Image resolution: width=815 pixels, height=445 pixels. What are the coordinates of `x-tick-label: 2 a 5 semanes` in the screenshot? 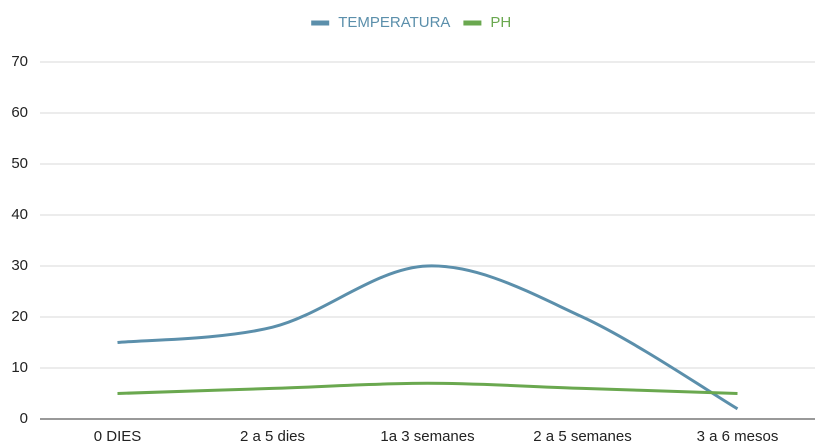 It's located at (582, 436).